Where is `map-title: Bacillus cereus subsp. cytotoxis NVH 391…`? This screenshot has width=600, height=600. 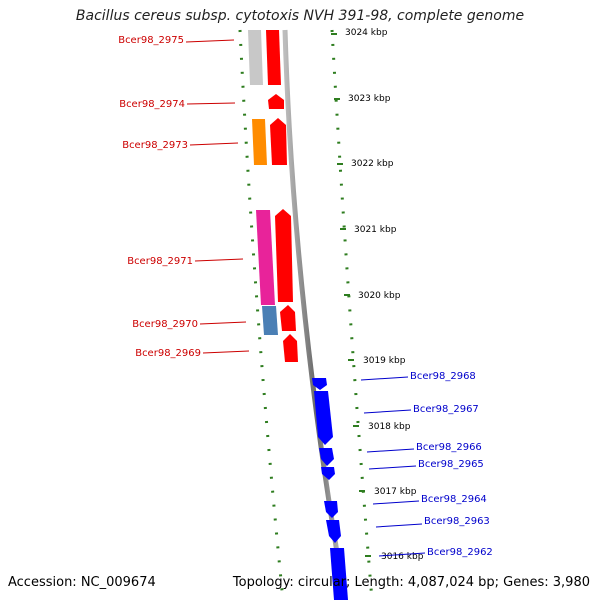 map-title: Bacillus cereus subsp. cytotoxis NVH 391… is located at coordinates (300, 16).